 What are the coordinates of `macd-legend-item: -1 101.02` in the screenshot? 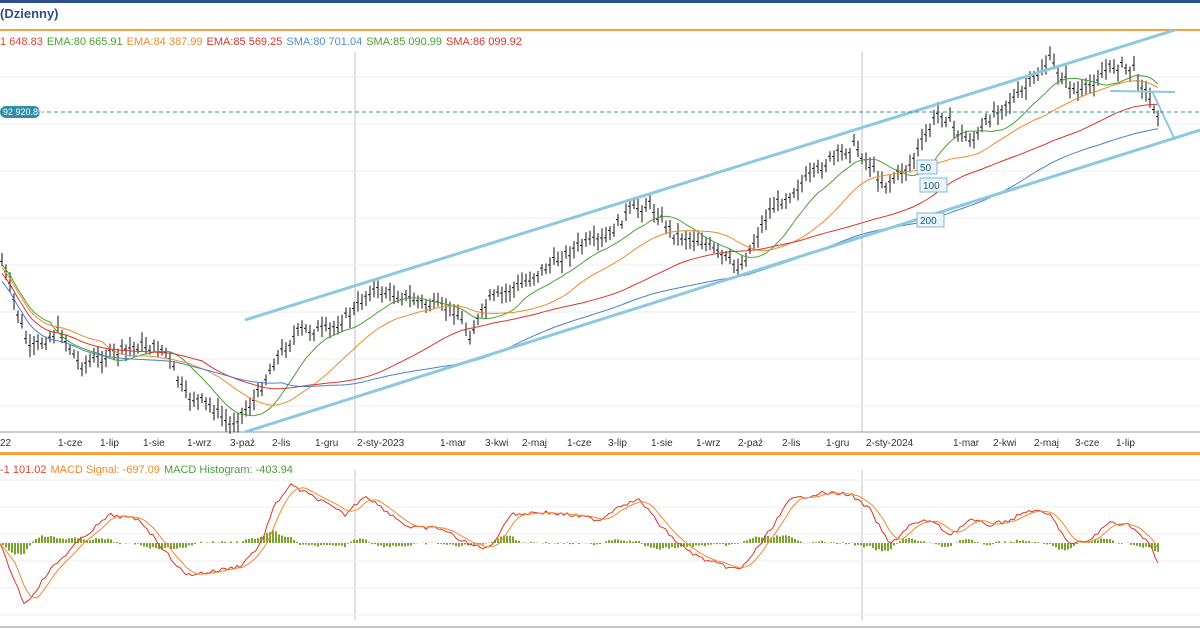 It's located at (23, 470).